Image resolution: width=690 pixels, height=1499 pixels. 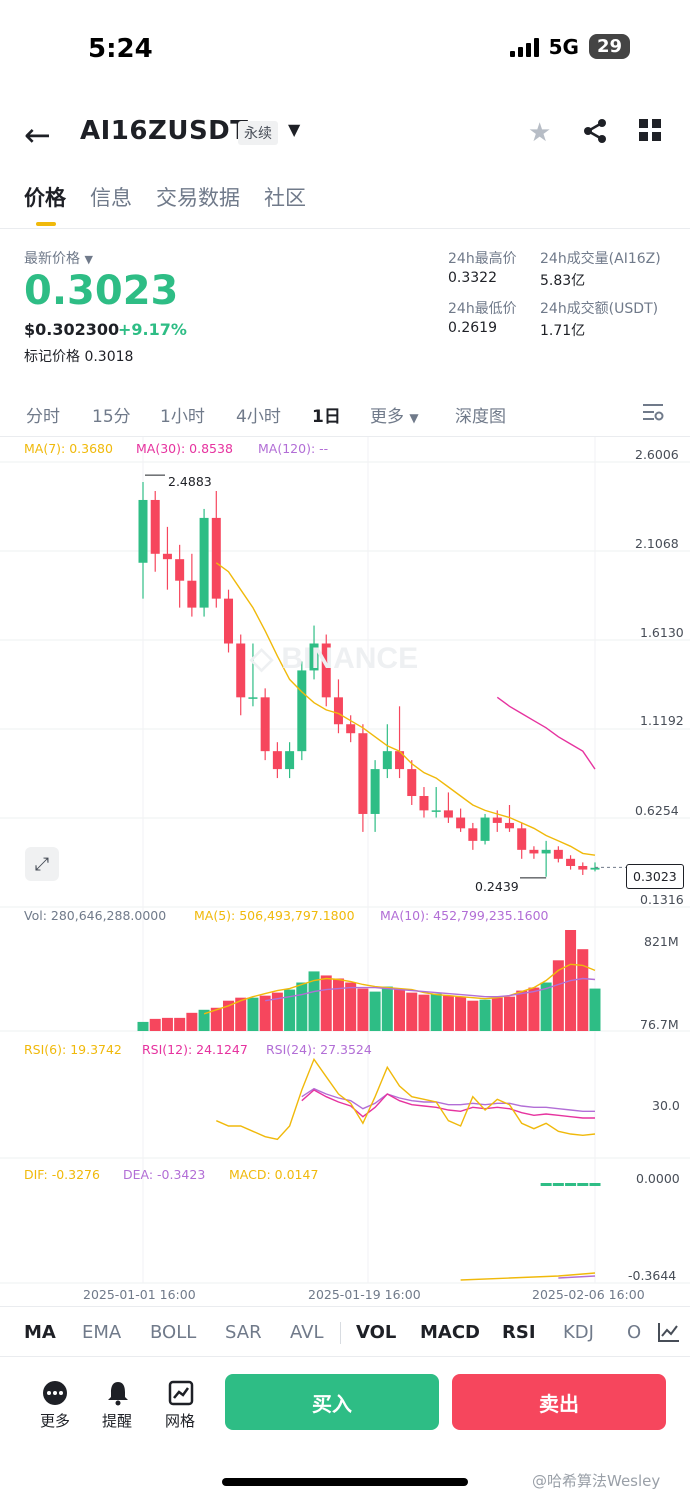 I want to click on sell-button: 卖出, so click(x=559, y=1402).